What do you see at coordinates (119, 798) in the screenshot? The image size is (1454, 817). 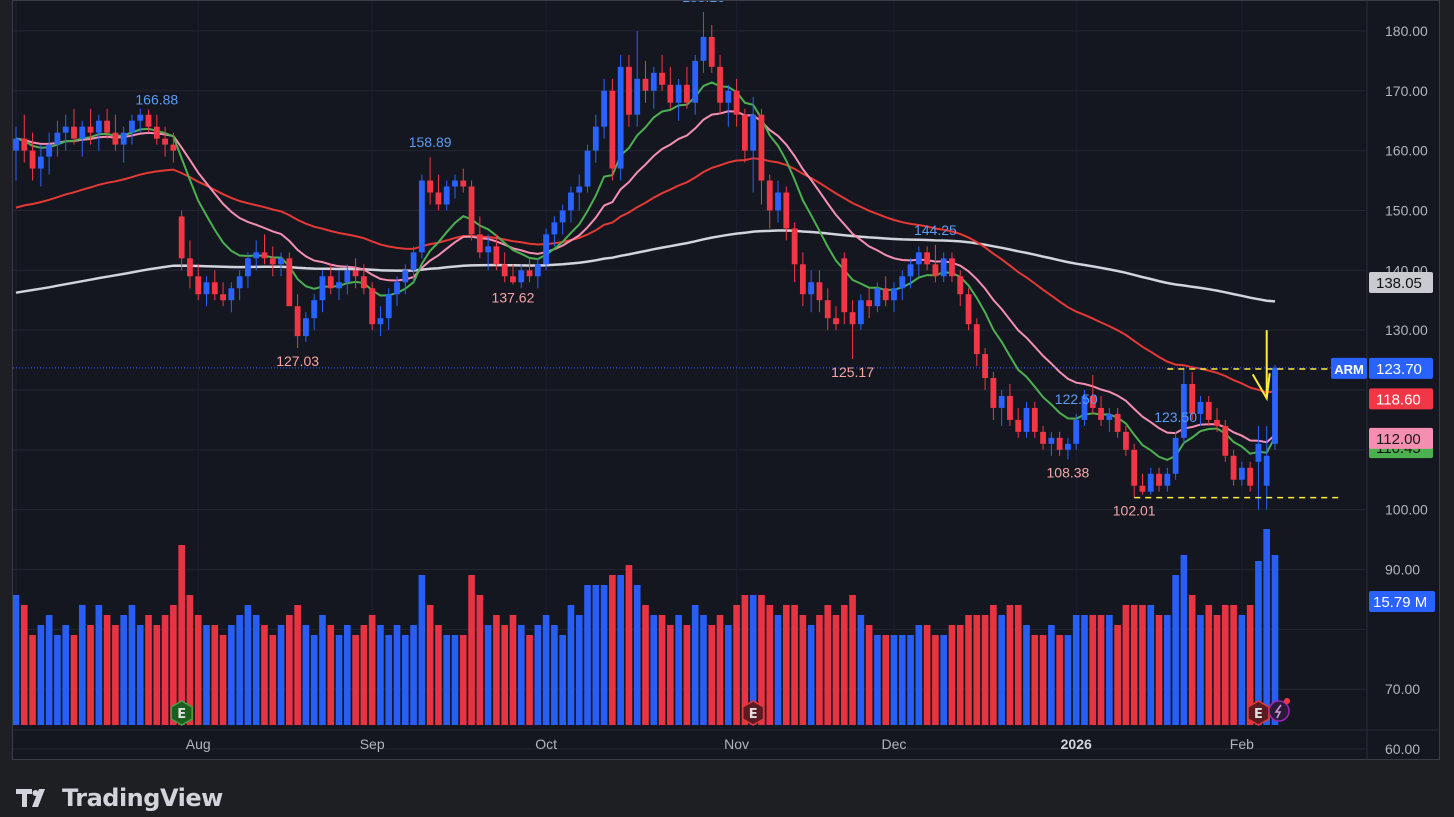 I see `brand: TradingView` at bounding box center [119, 798].